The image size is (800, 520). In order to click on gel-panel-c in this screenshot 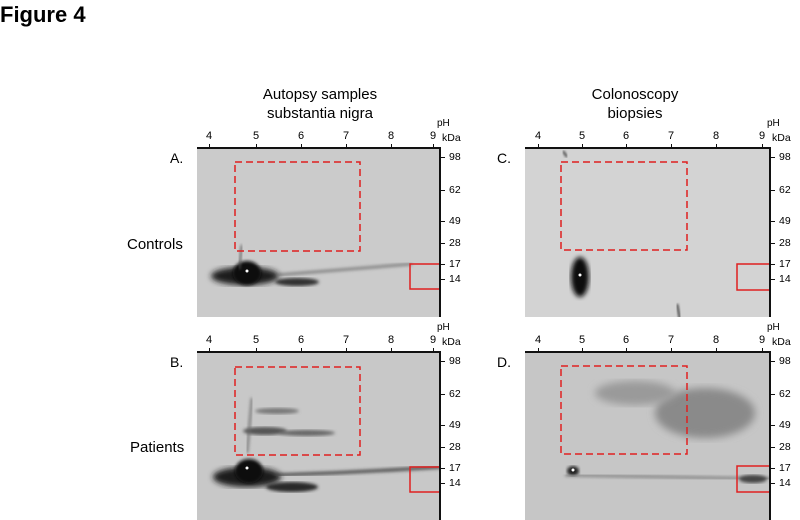, I will do `click(648, 232)`.